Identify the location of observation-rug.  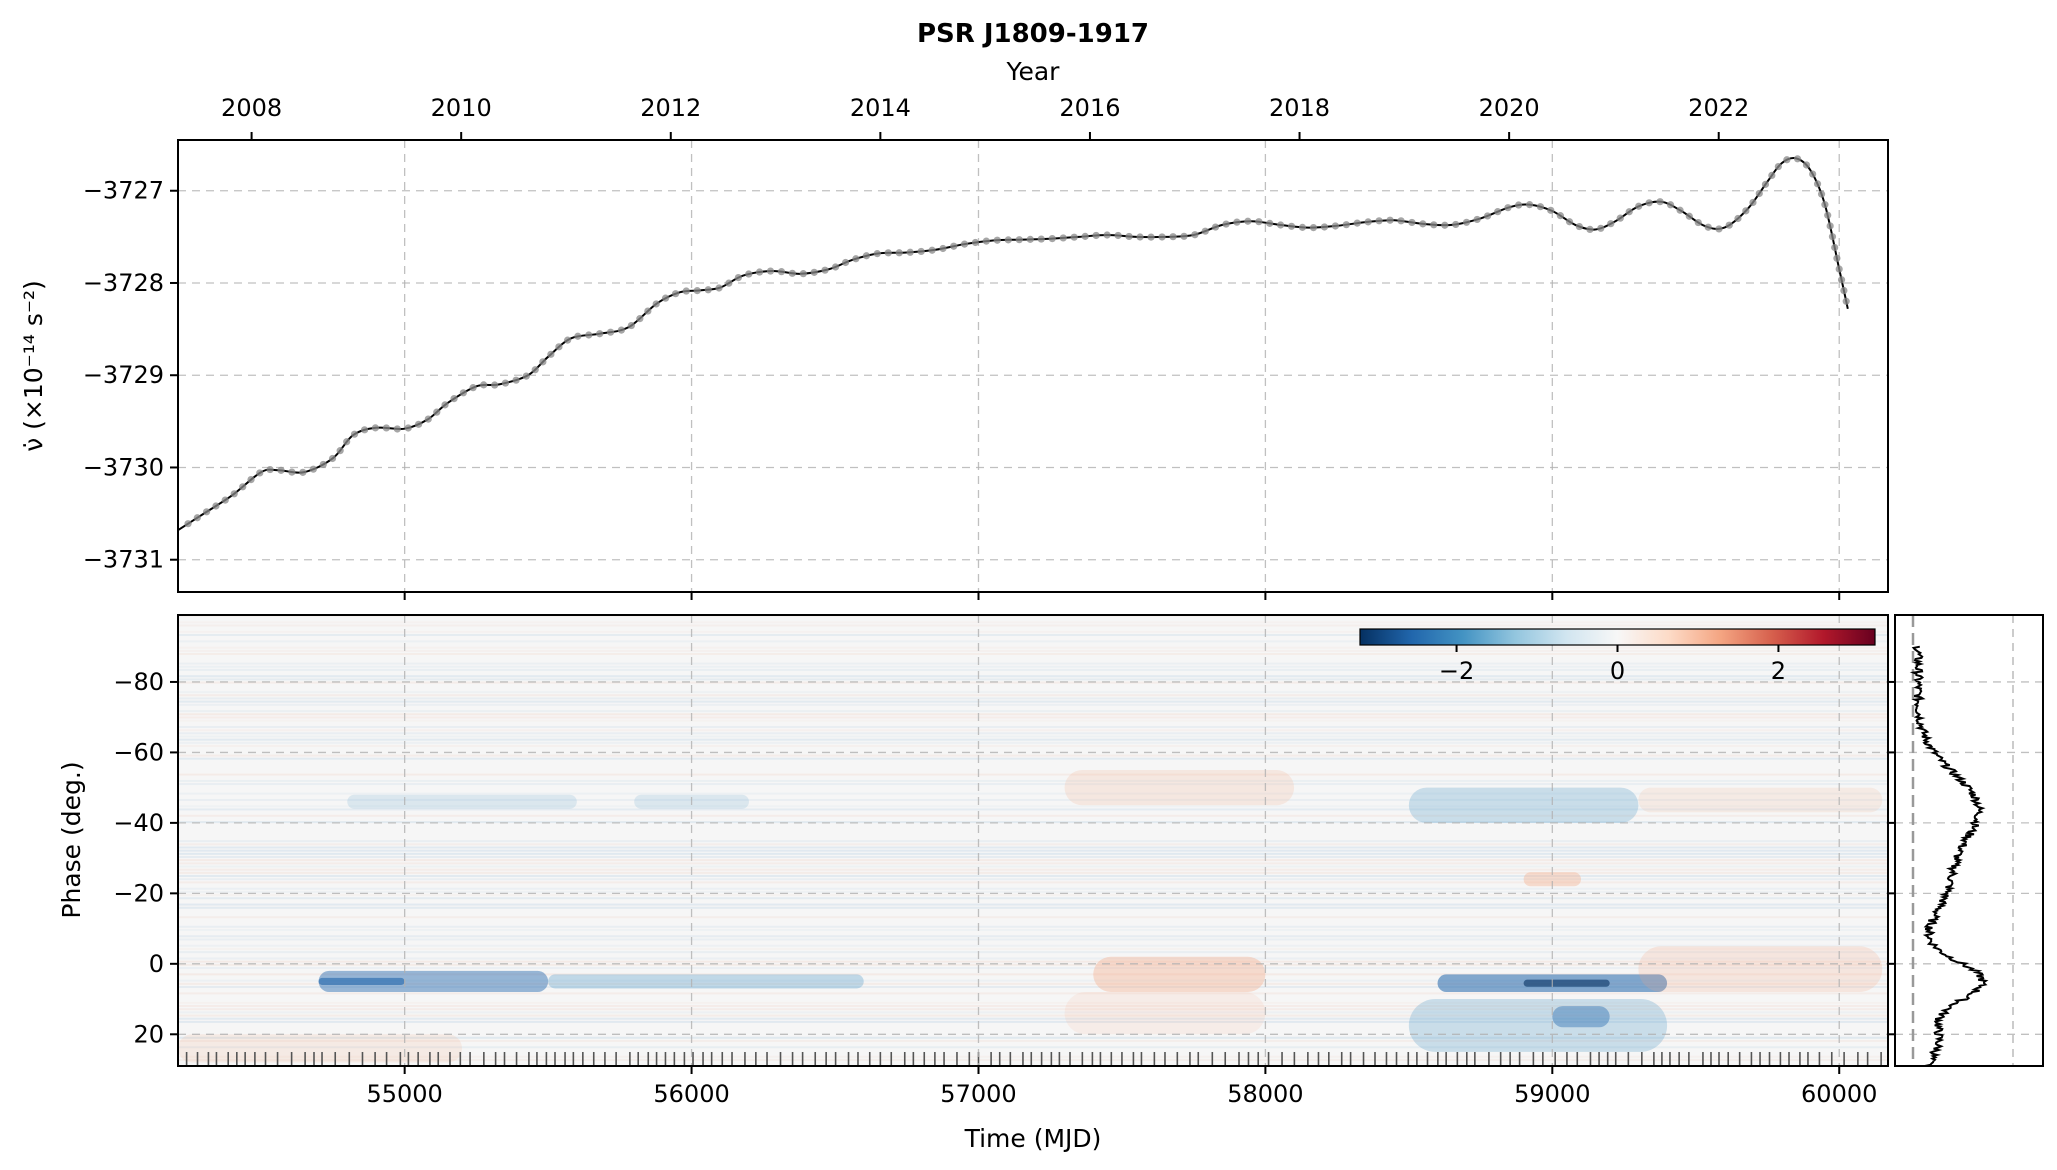
(1033, 1059).